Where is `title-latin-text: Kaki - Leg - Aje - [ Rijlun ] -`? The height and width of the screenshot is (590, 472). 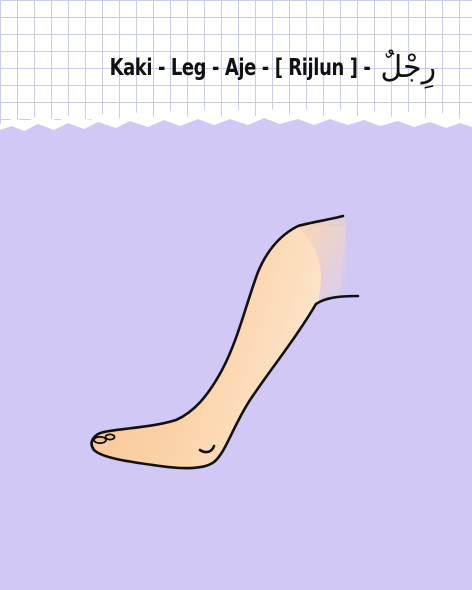
title-latin-text: Kaki - Leg - Aje - [ Rijlun ] - is located at coordinates (240, 68).